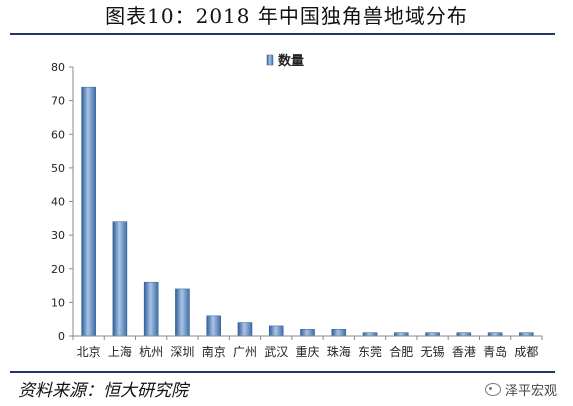  Describe the element at coordinates (401, 334) in the screenshot. I see `bar-合肥` at that location.